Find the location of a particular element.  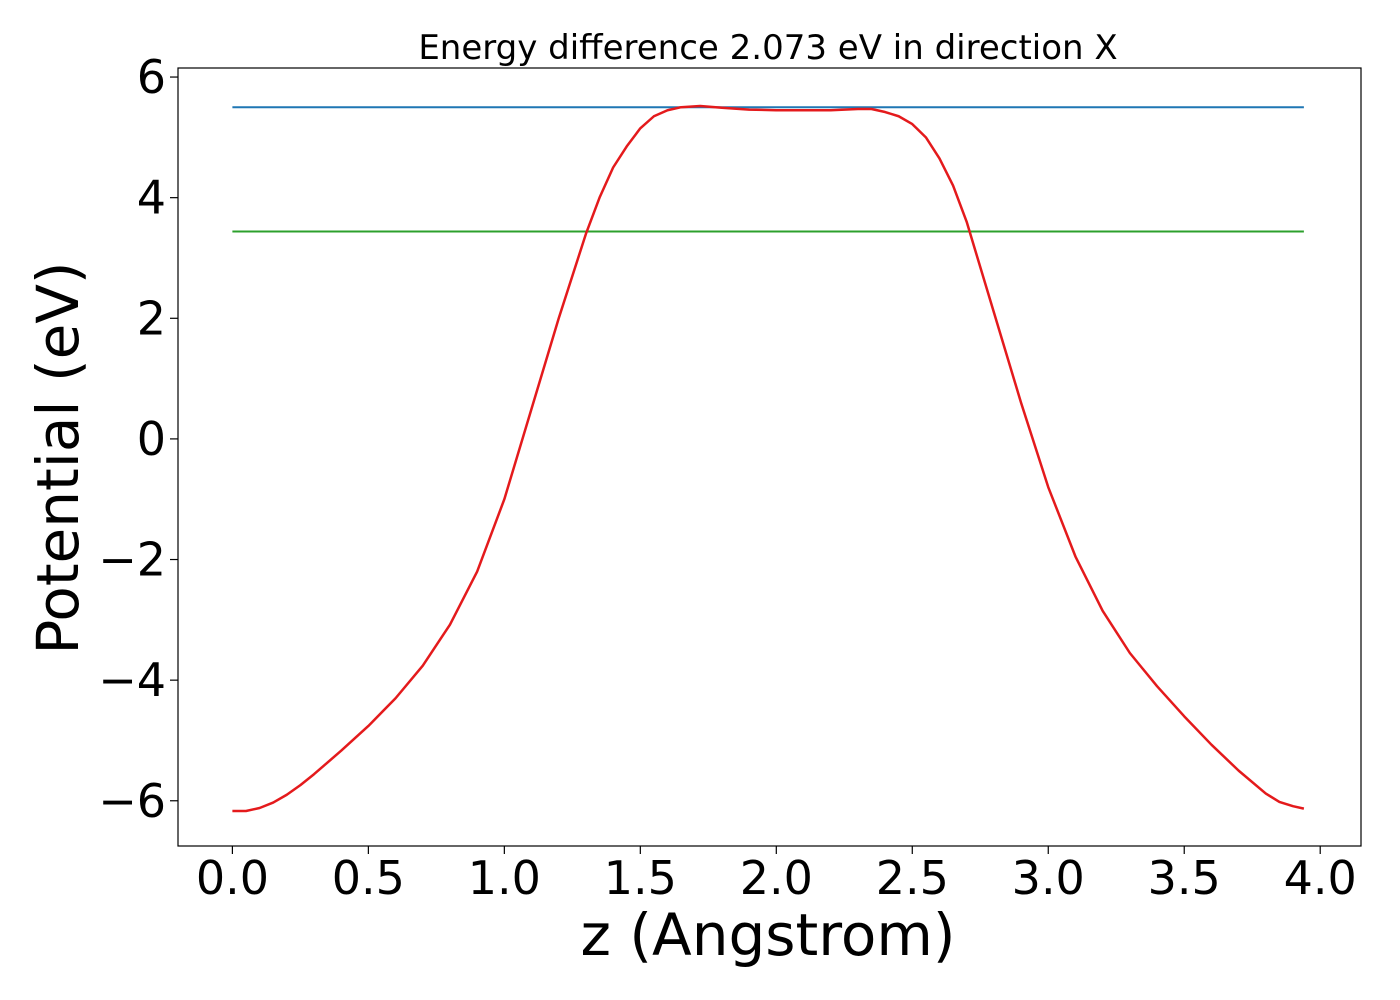

y-tick-label: 2 is located at coordinates (151, 318).